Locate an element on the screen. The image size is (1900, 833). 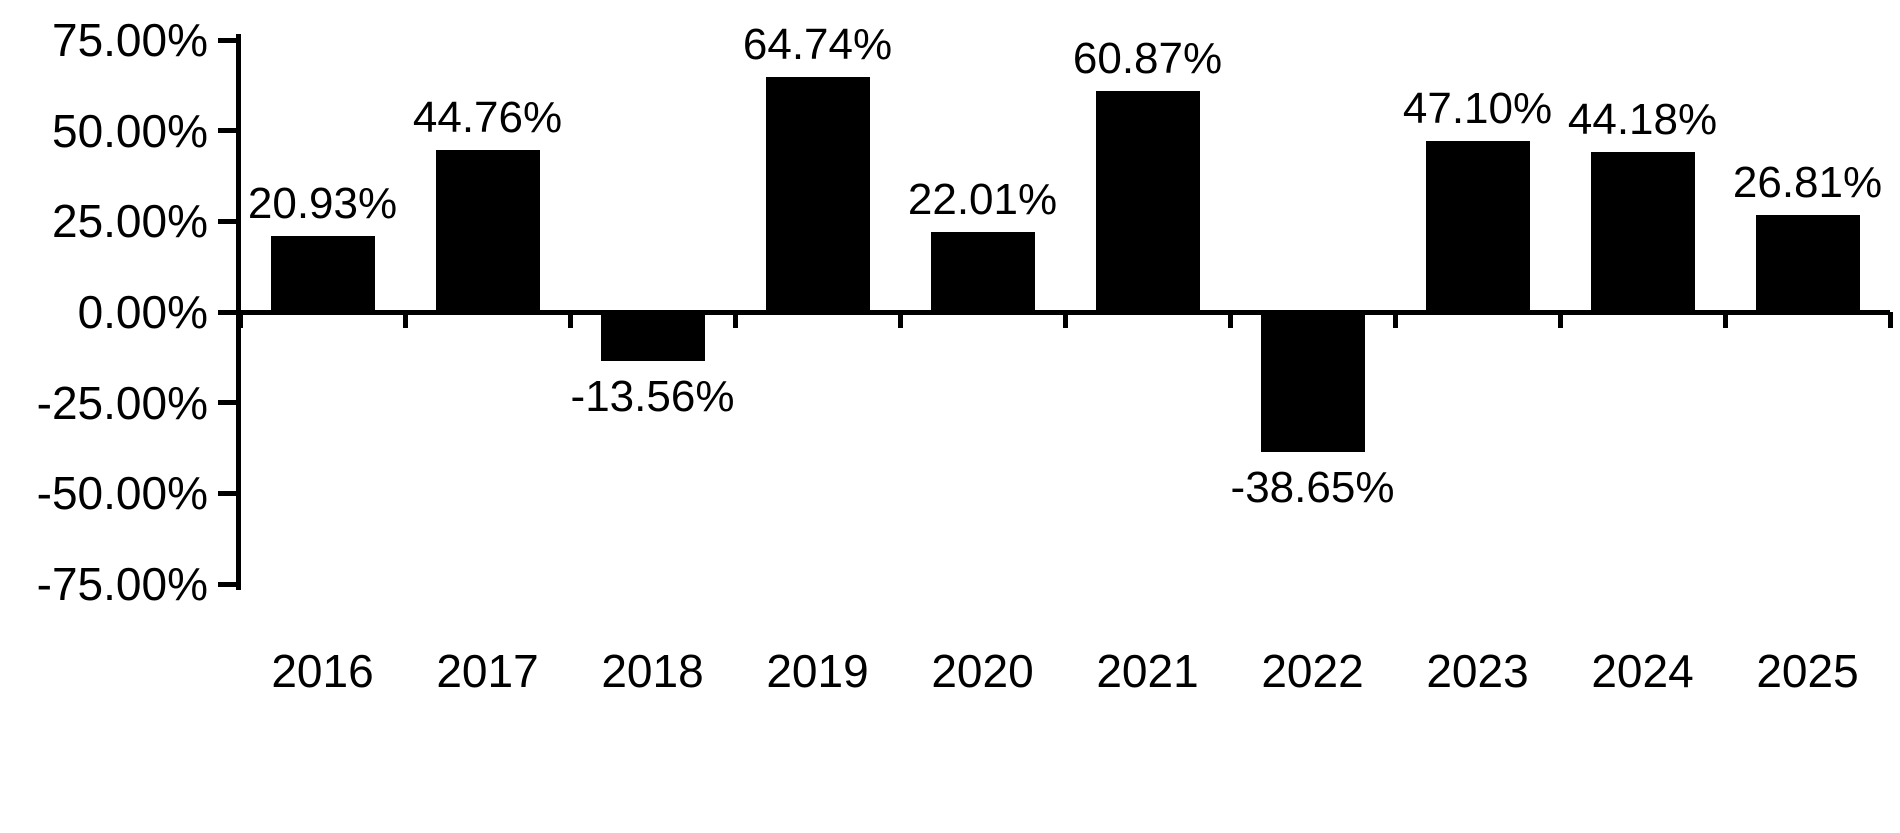
bar-value-label: 44.76% is located at coordinates (487, 117).